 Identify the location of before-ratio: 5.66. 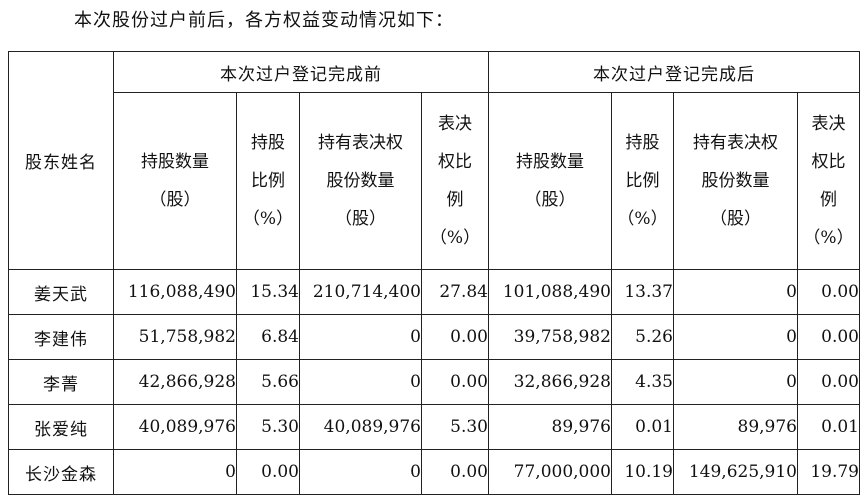
(268, 382).